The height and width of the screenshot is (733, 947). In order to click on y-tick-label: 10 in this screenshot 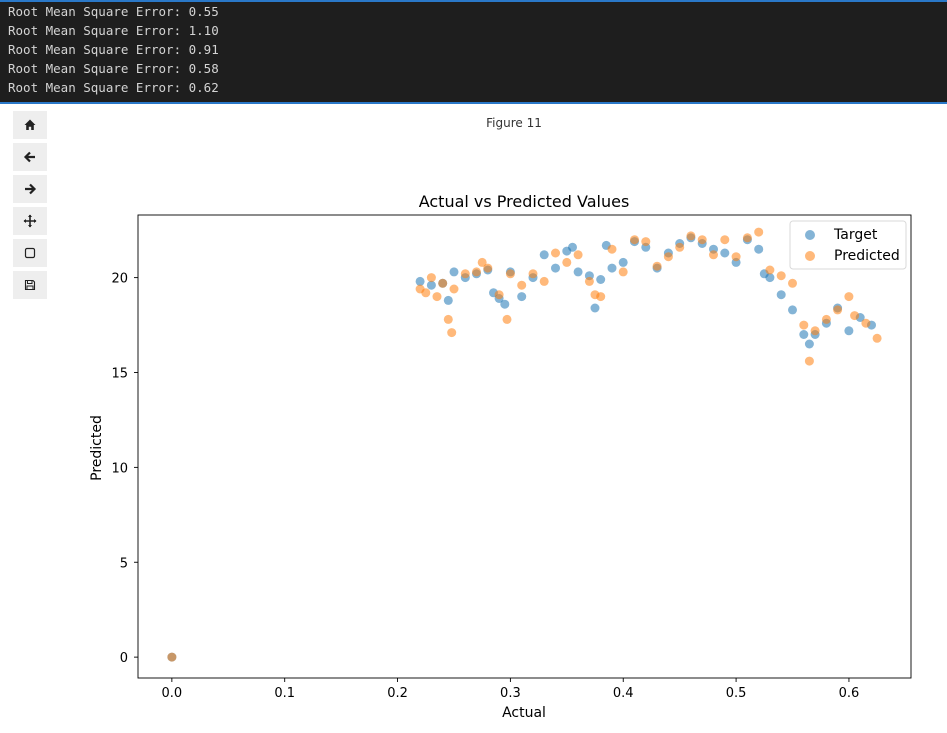, I will do `click(119, 468)`.